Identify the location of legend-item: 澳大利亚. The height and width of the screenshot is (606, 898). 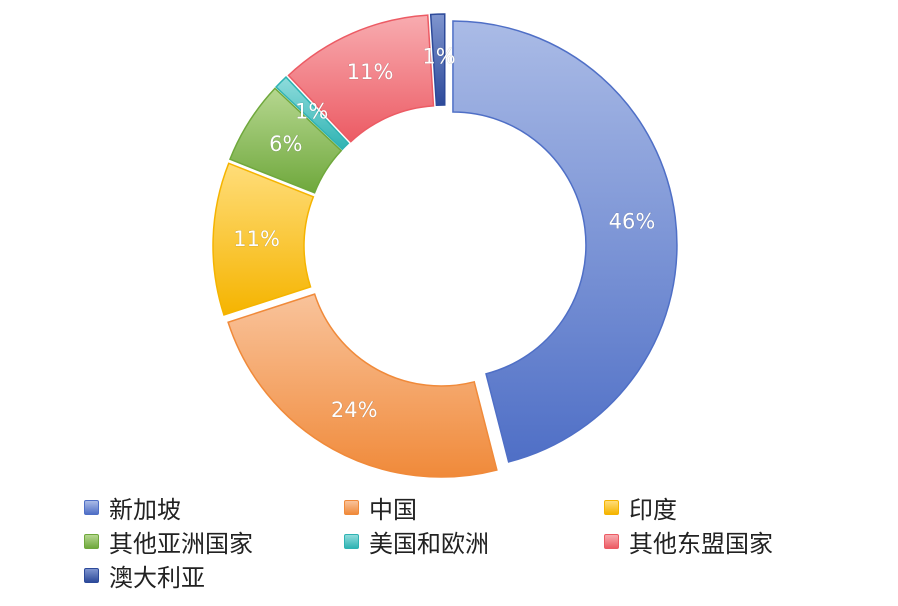
(214, 576).